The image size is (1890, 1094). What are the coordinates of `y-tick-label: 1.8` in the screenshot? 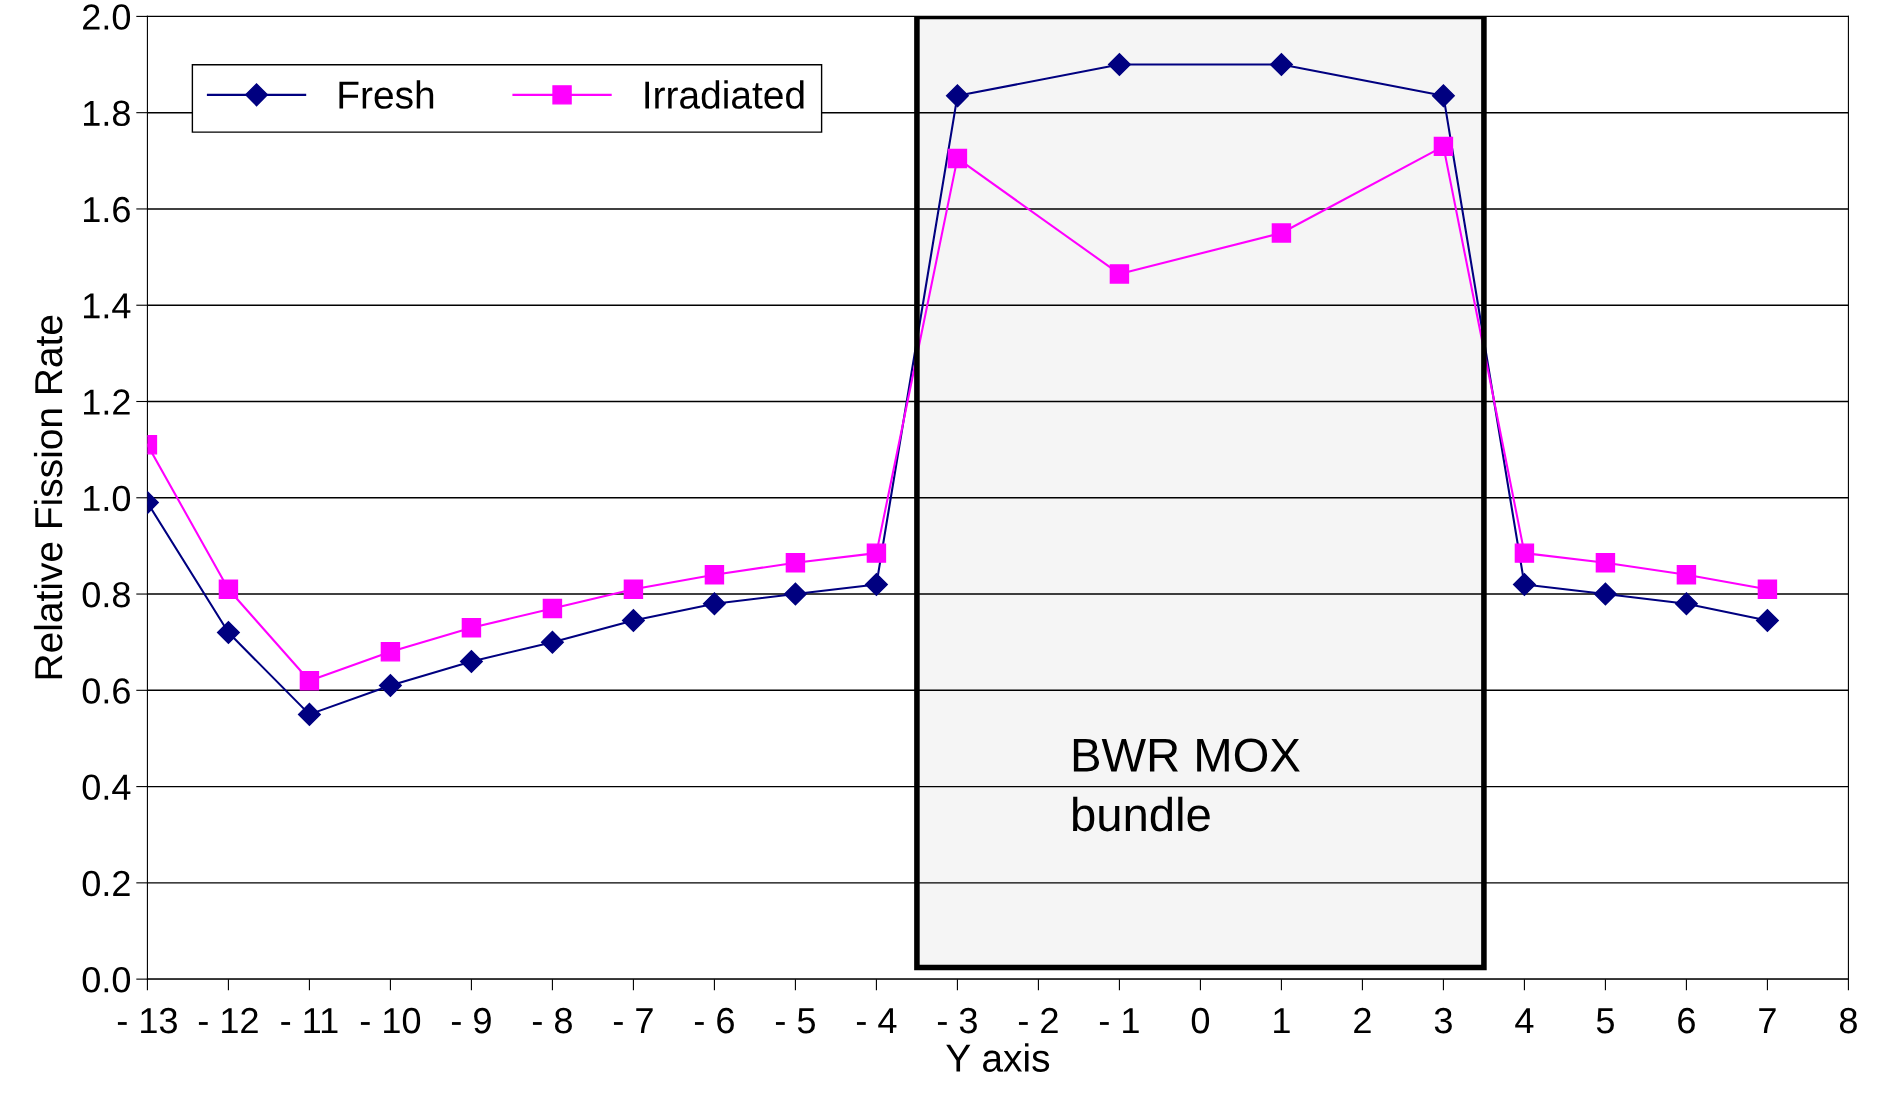 It's located at (107, 113).